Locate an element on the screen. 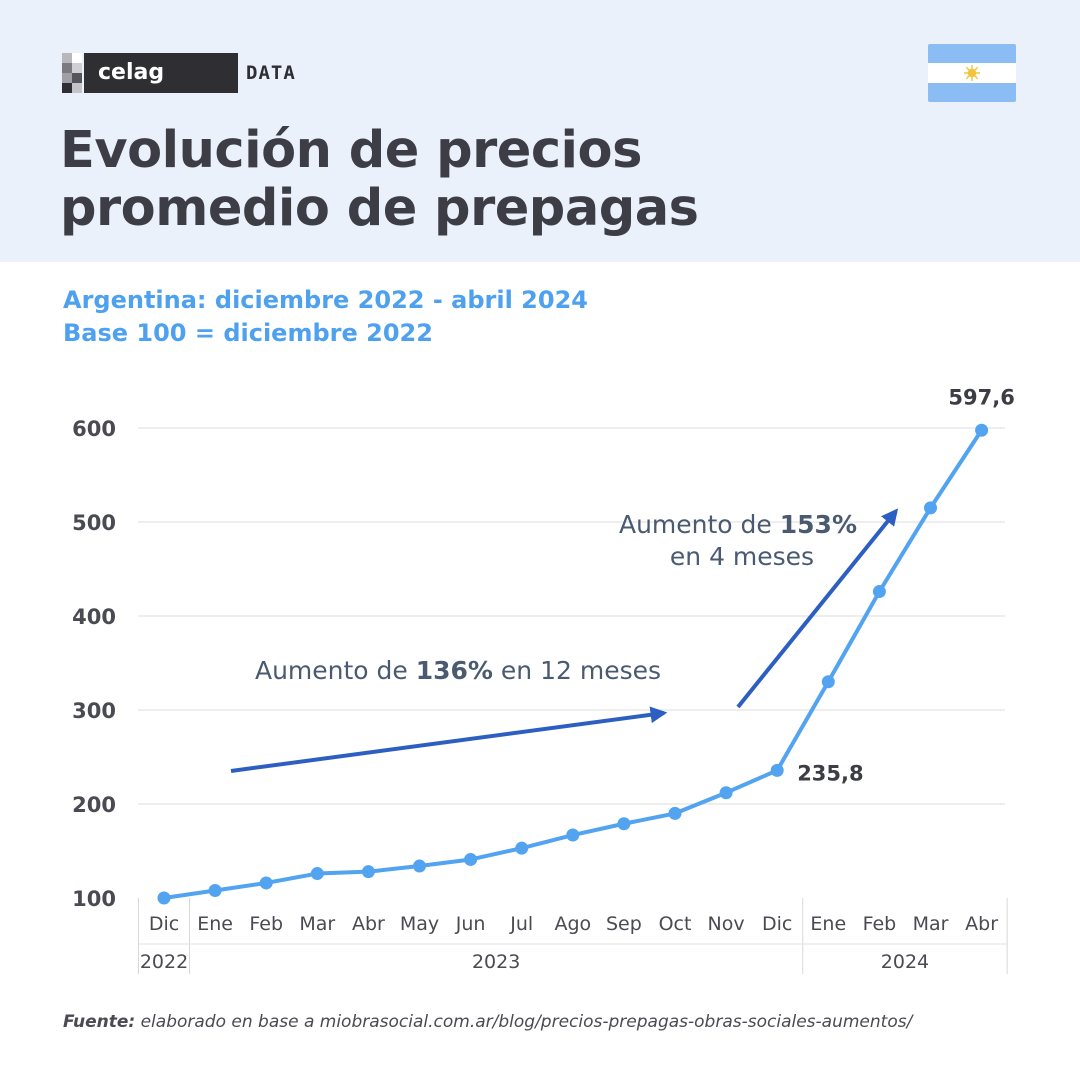 Image resolution: width=1080 pixels, height=1080 pixels. y-tick-label: 400 is located at coordinates (94, 617).